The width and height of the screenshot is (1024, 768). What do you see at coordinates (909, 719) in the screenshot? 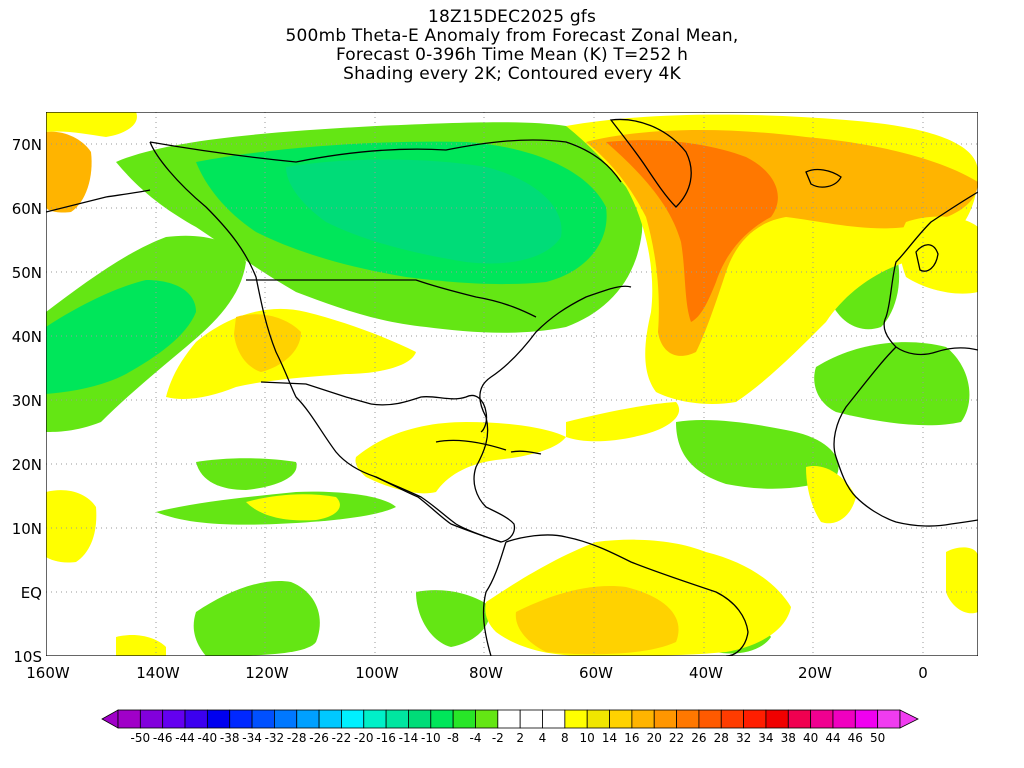
I see `colorbar-arrow-high` at bounding box center [909, 719].